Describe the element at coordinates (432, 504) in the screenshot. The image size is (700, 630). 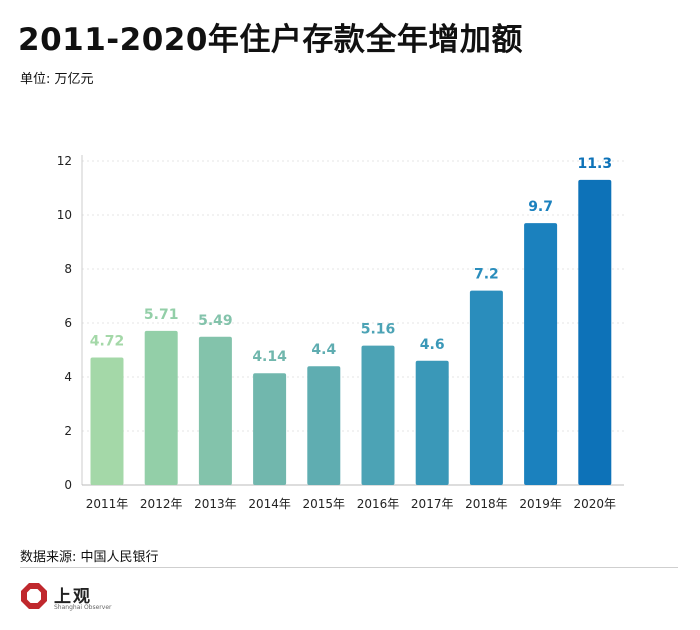
I see `x-tick-label: 2017年` at that location.